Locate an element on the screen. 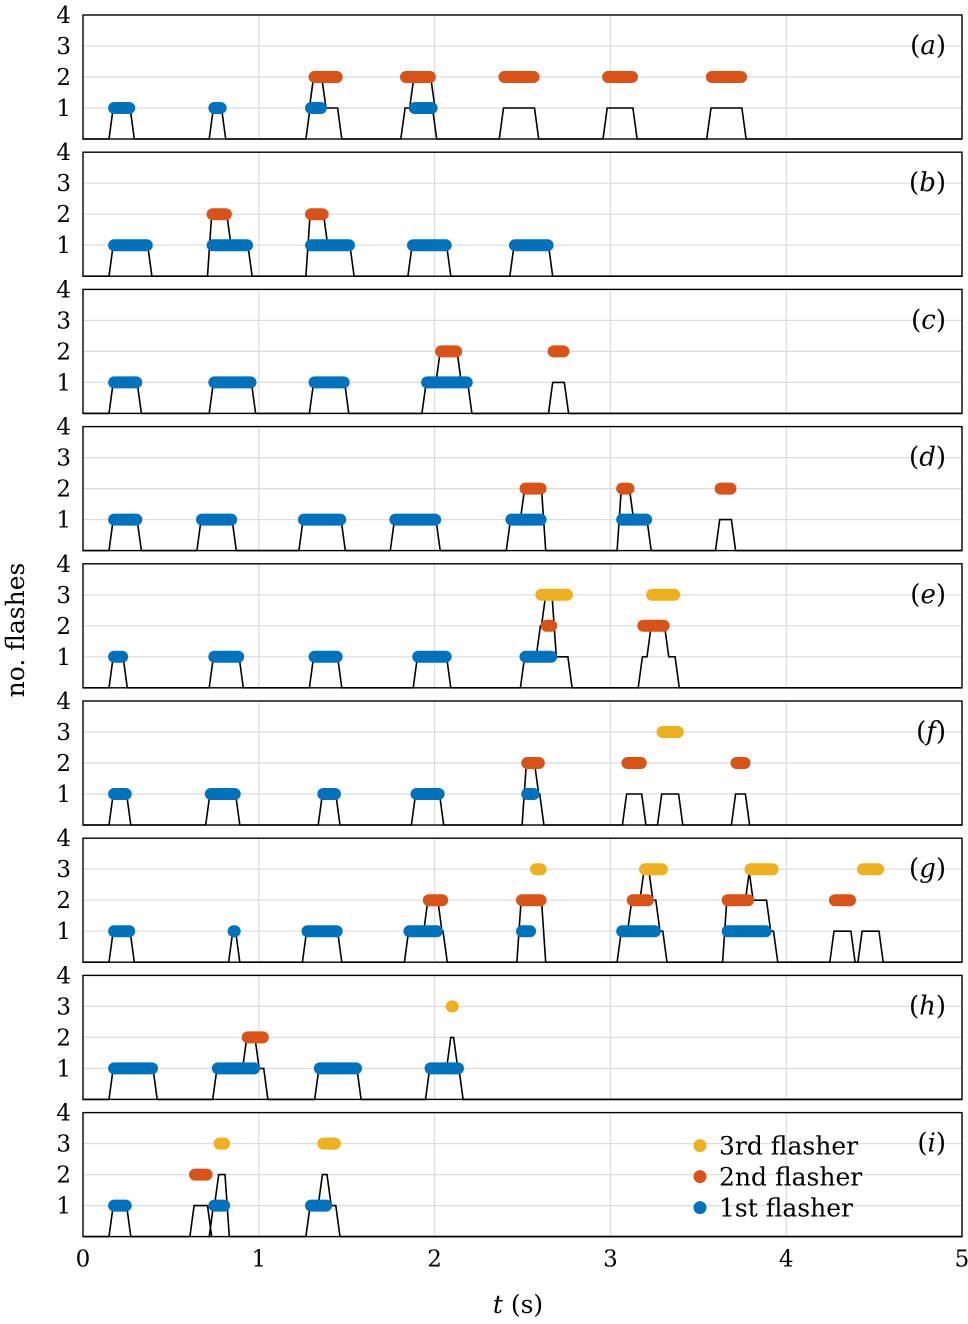 This screenshot has height=1324, width=968. panel-b: 1 2 3 4 (b) is located at coordinates (509, 208).